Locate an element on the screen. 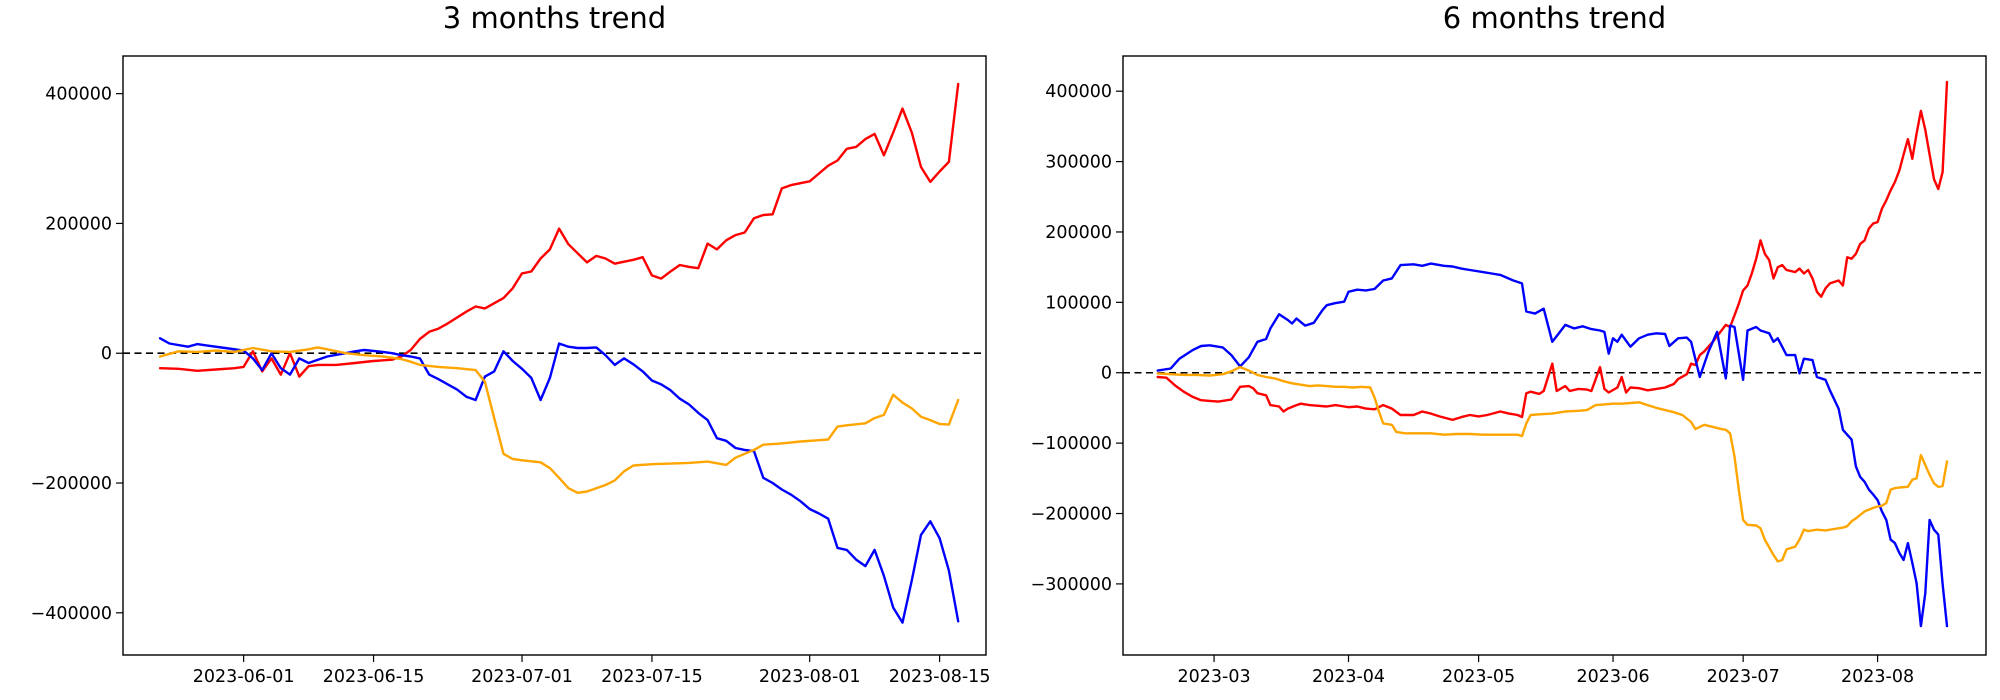 This screenshot has width=2000, height=700. y-tick-label: −400000 is located at coordinates (71, 614).